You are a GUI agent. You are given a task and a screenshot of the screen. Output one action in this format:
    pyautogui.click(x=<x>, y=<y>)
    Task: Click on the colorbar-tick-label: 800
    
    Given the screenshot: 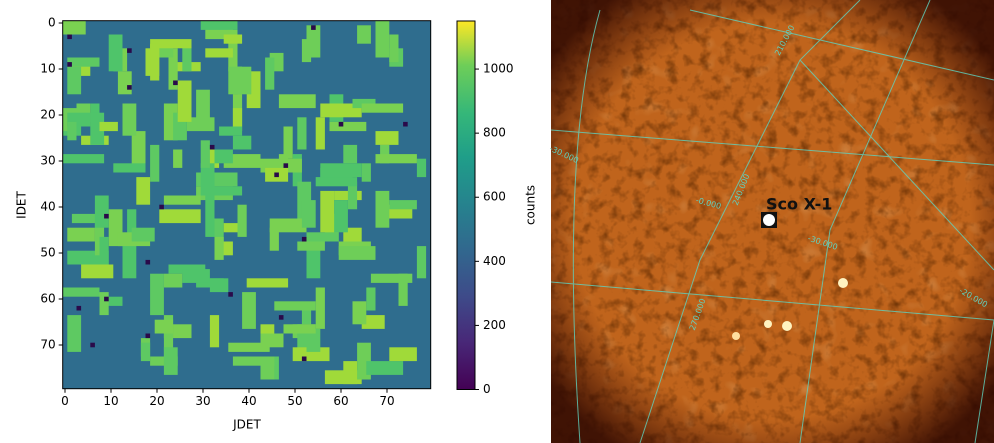 What is the action you would take?
    pyautogui.click(x=494, y=133)
    